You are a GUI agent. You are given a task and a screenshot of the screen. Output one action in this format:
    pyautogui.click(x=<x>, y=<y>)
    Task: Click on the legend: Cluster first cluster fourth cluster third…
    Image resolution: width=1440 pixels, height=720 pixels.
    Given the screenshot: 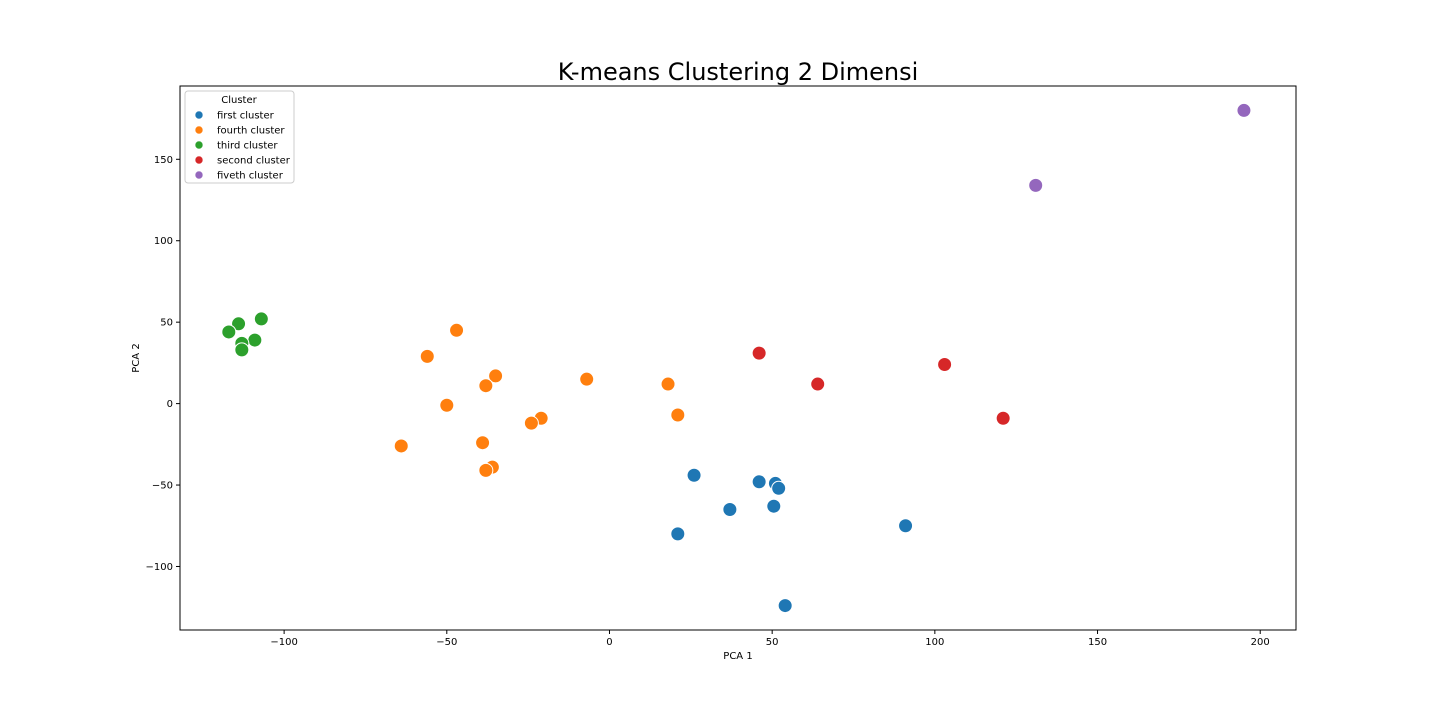 What is the action you would take?
    pyautogui.click(x=239, y=137)
    